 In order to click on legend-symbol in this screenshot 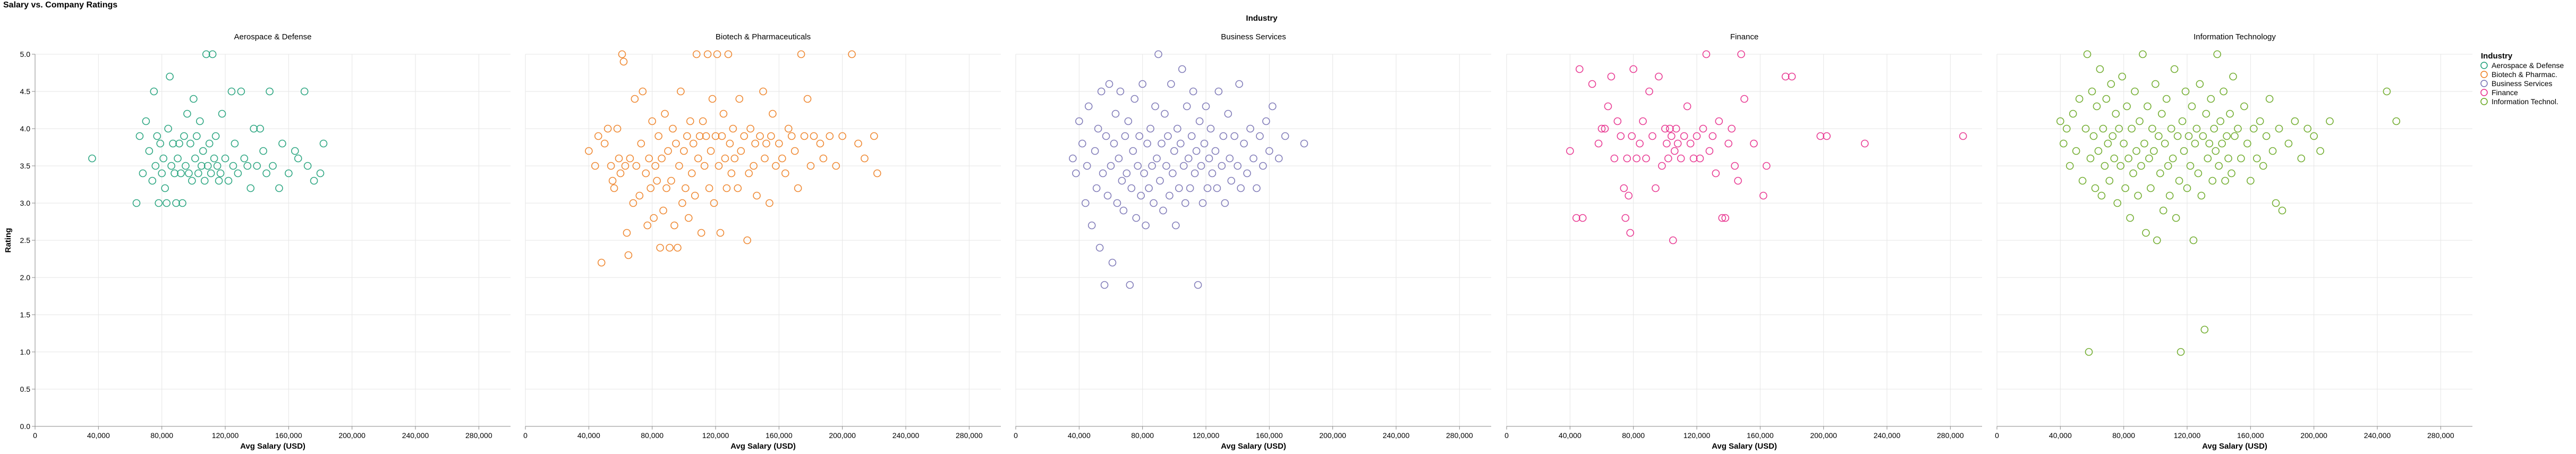, I will do `click(2484, 74)`.